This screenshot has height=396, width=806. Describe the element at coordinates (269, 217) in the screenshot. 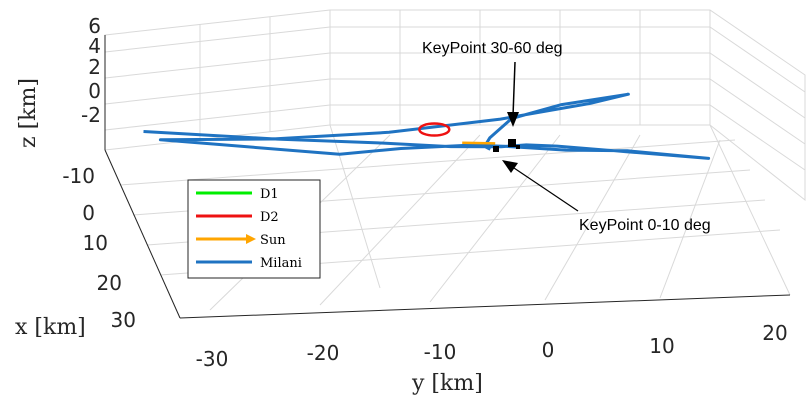

I see `legend-label-d2: D2` at that location.